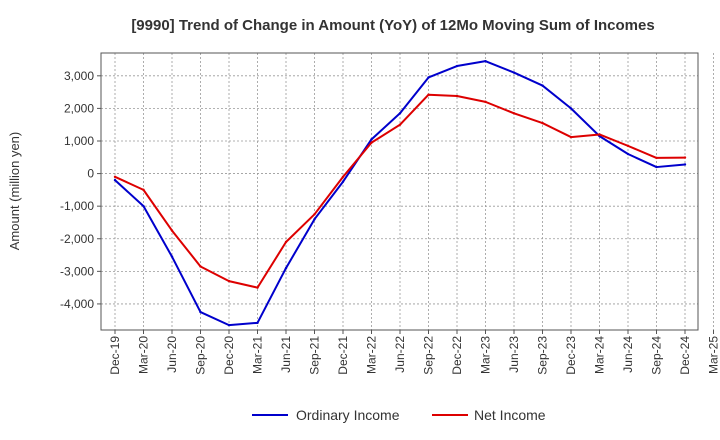 This screenshot has width=720, height=440. Describe the element at coordinates (657, 355) in the screenshot. I see `x-tick-label: Sep-24` at that location.